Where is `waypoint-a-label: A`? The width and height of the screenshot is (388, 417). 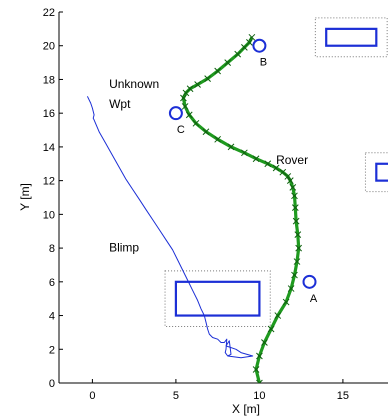
waypoint-a-label: A is located at coordinates (314, 299).